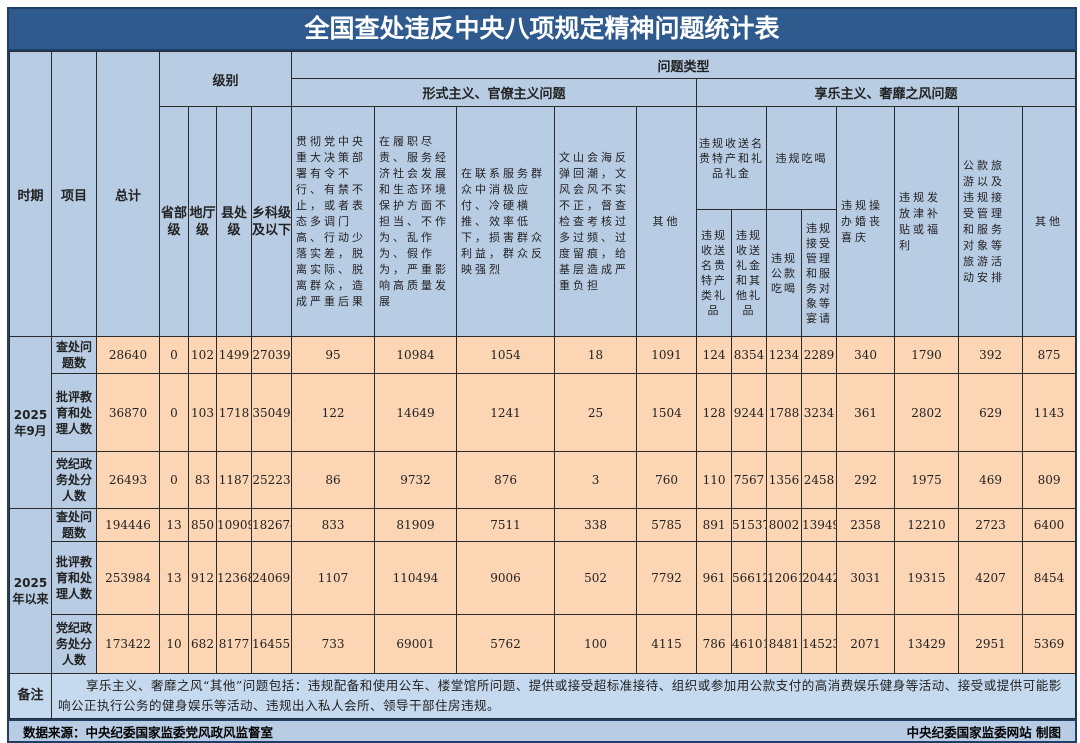  I want to click on header-level-3: 乡科级及以下, so click(271, 221).